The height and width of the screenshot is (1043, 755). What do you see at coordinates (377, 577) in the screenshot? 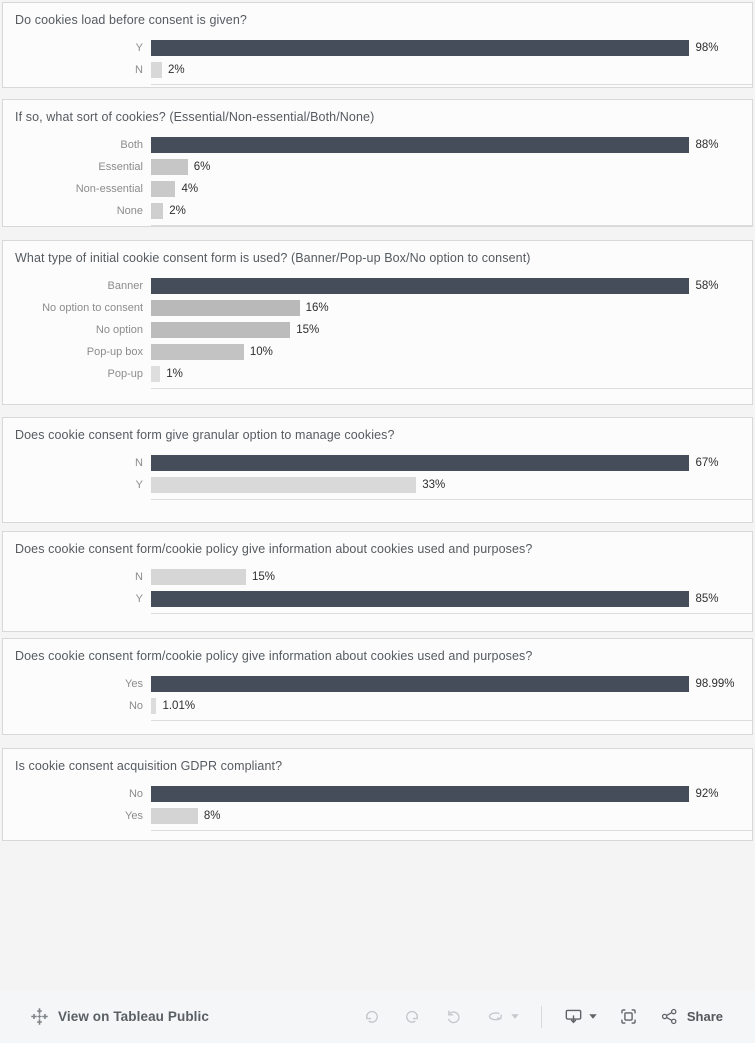
I see `bar-row: N 15%` at bounding box center [377, 577].